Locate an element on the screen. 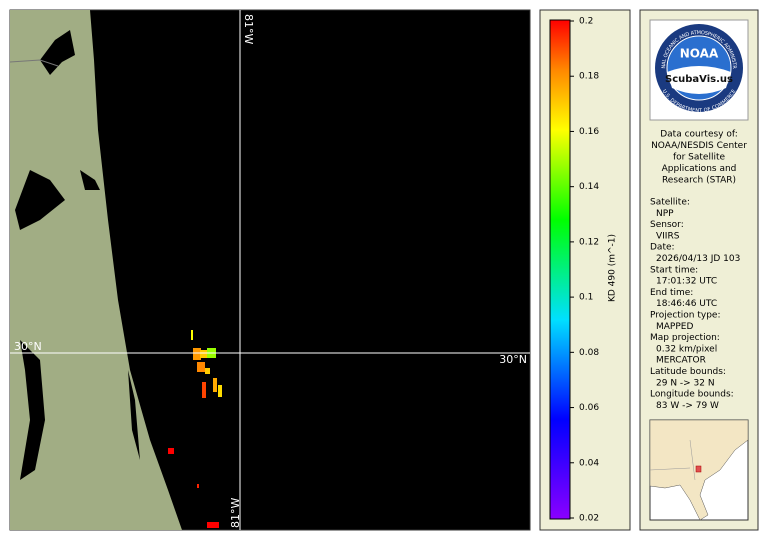  field-value: VIIRS is located at coordinates (668, 236).